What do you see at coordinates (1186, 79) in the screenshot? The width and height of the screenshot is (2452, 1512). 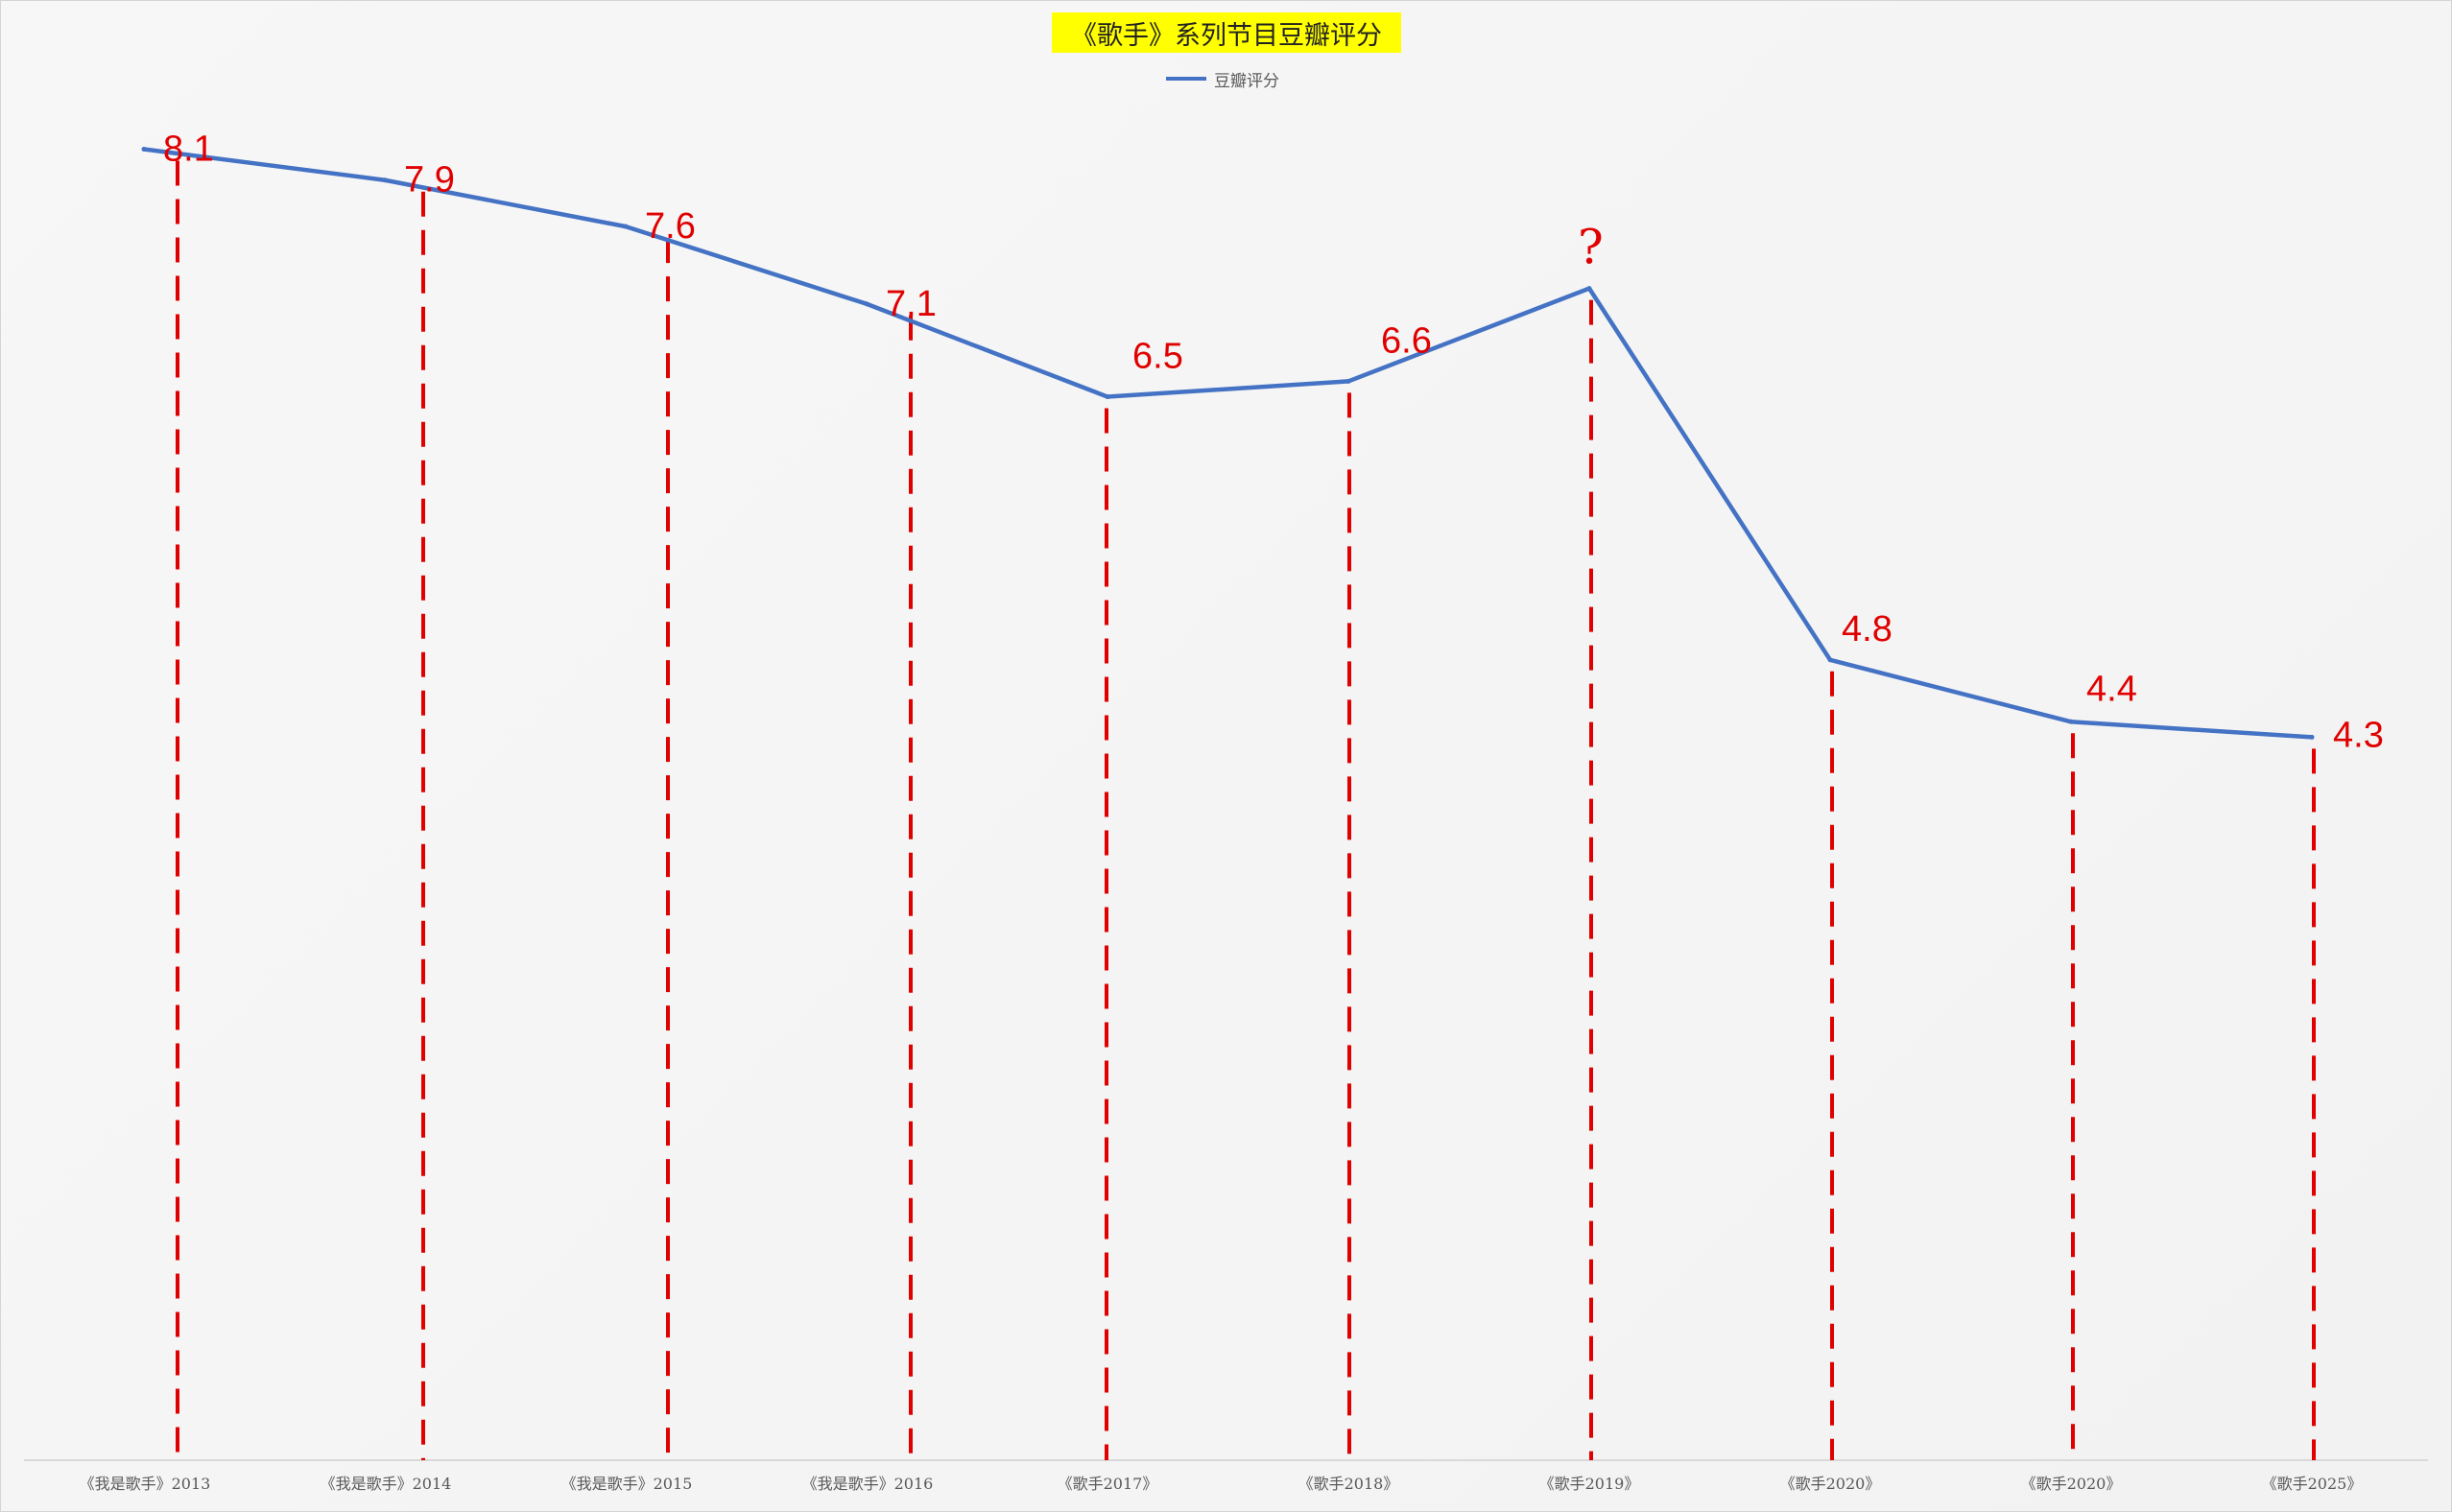 I see `legend-line-swatch` at bounding box center [1186, 79].